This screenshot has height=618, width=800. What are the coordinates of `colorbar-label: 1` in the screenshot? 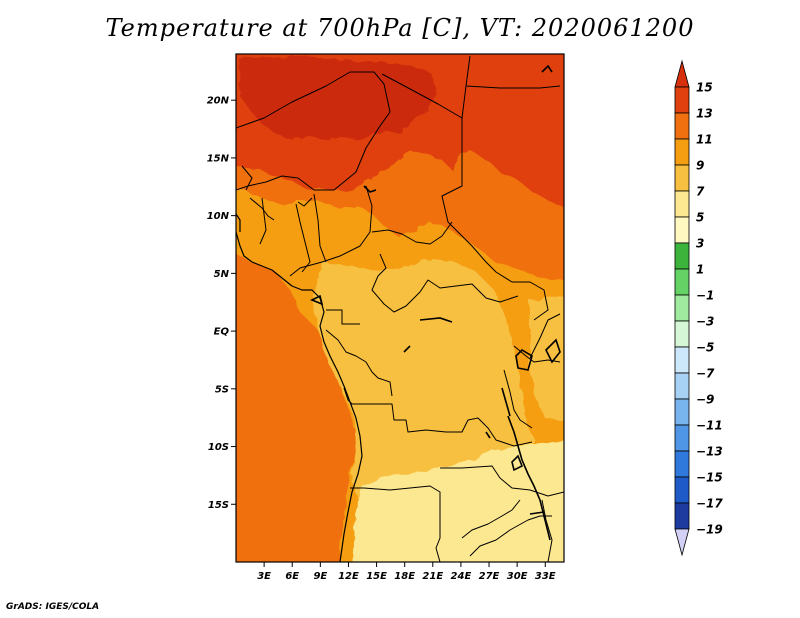 It's located at (700, 270).